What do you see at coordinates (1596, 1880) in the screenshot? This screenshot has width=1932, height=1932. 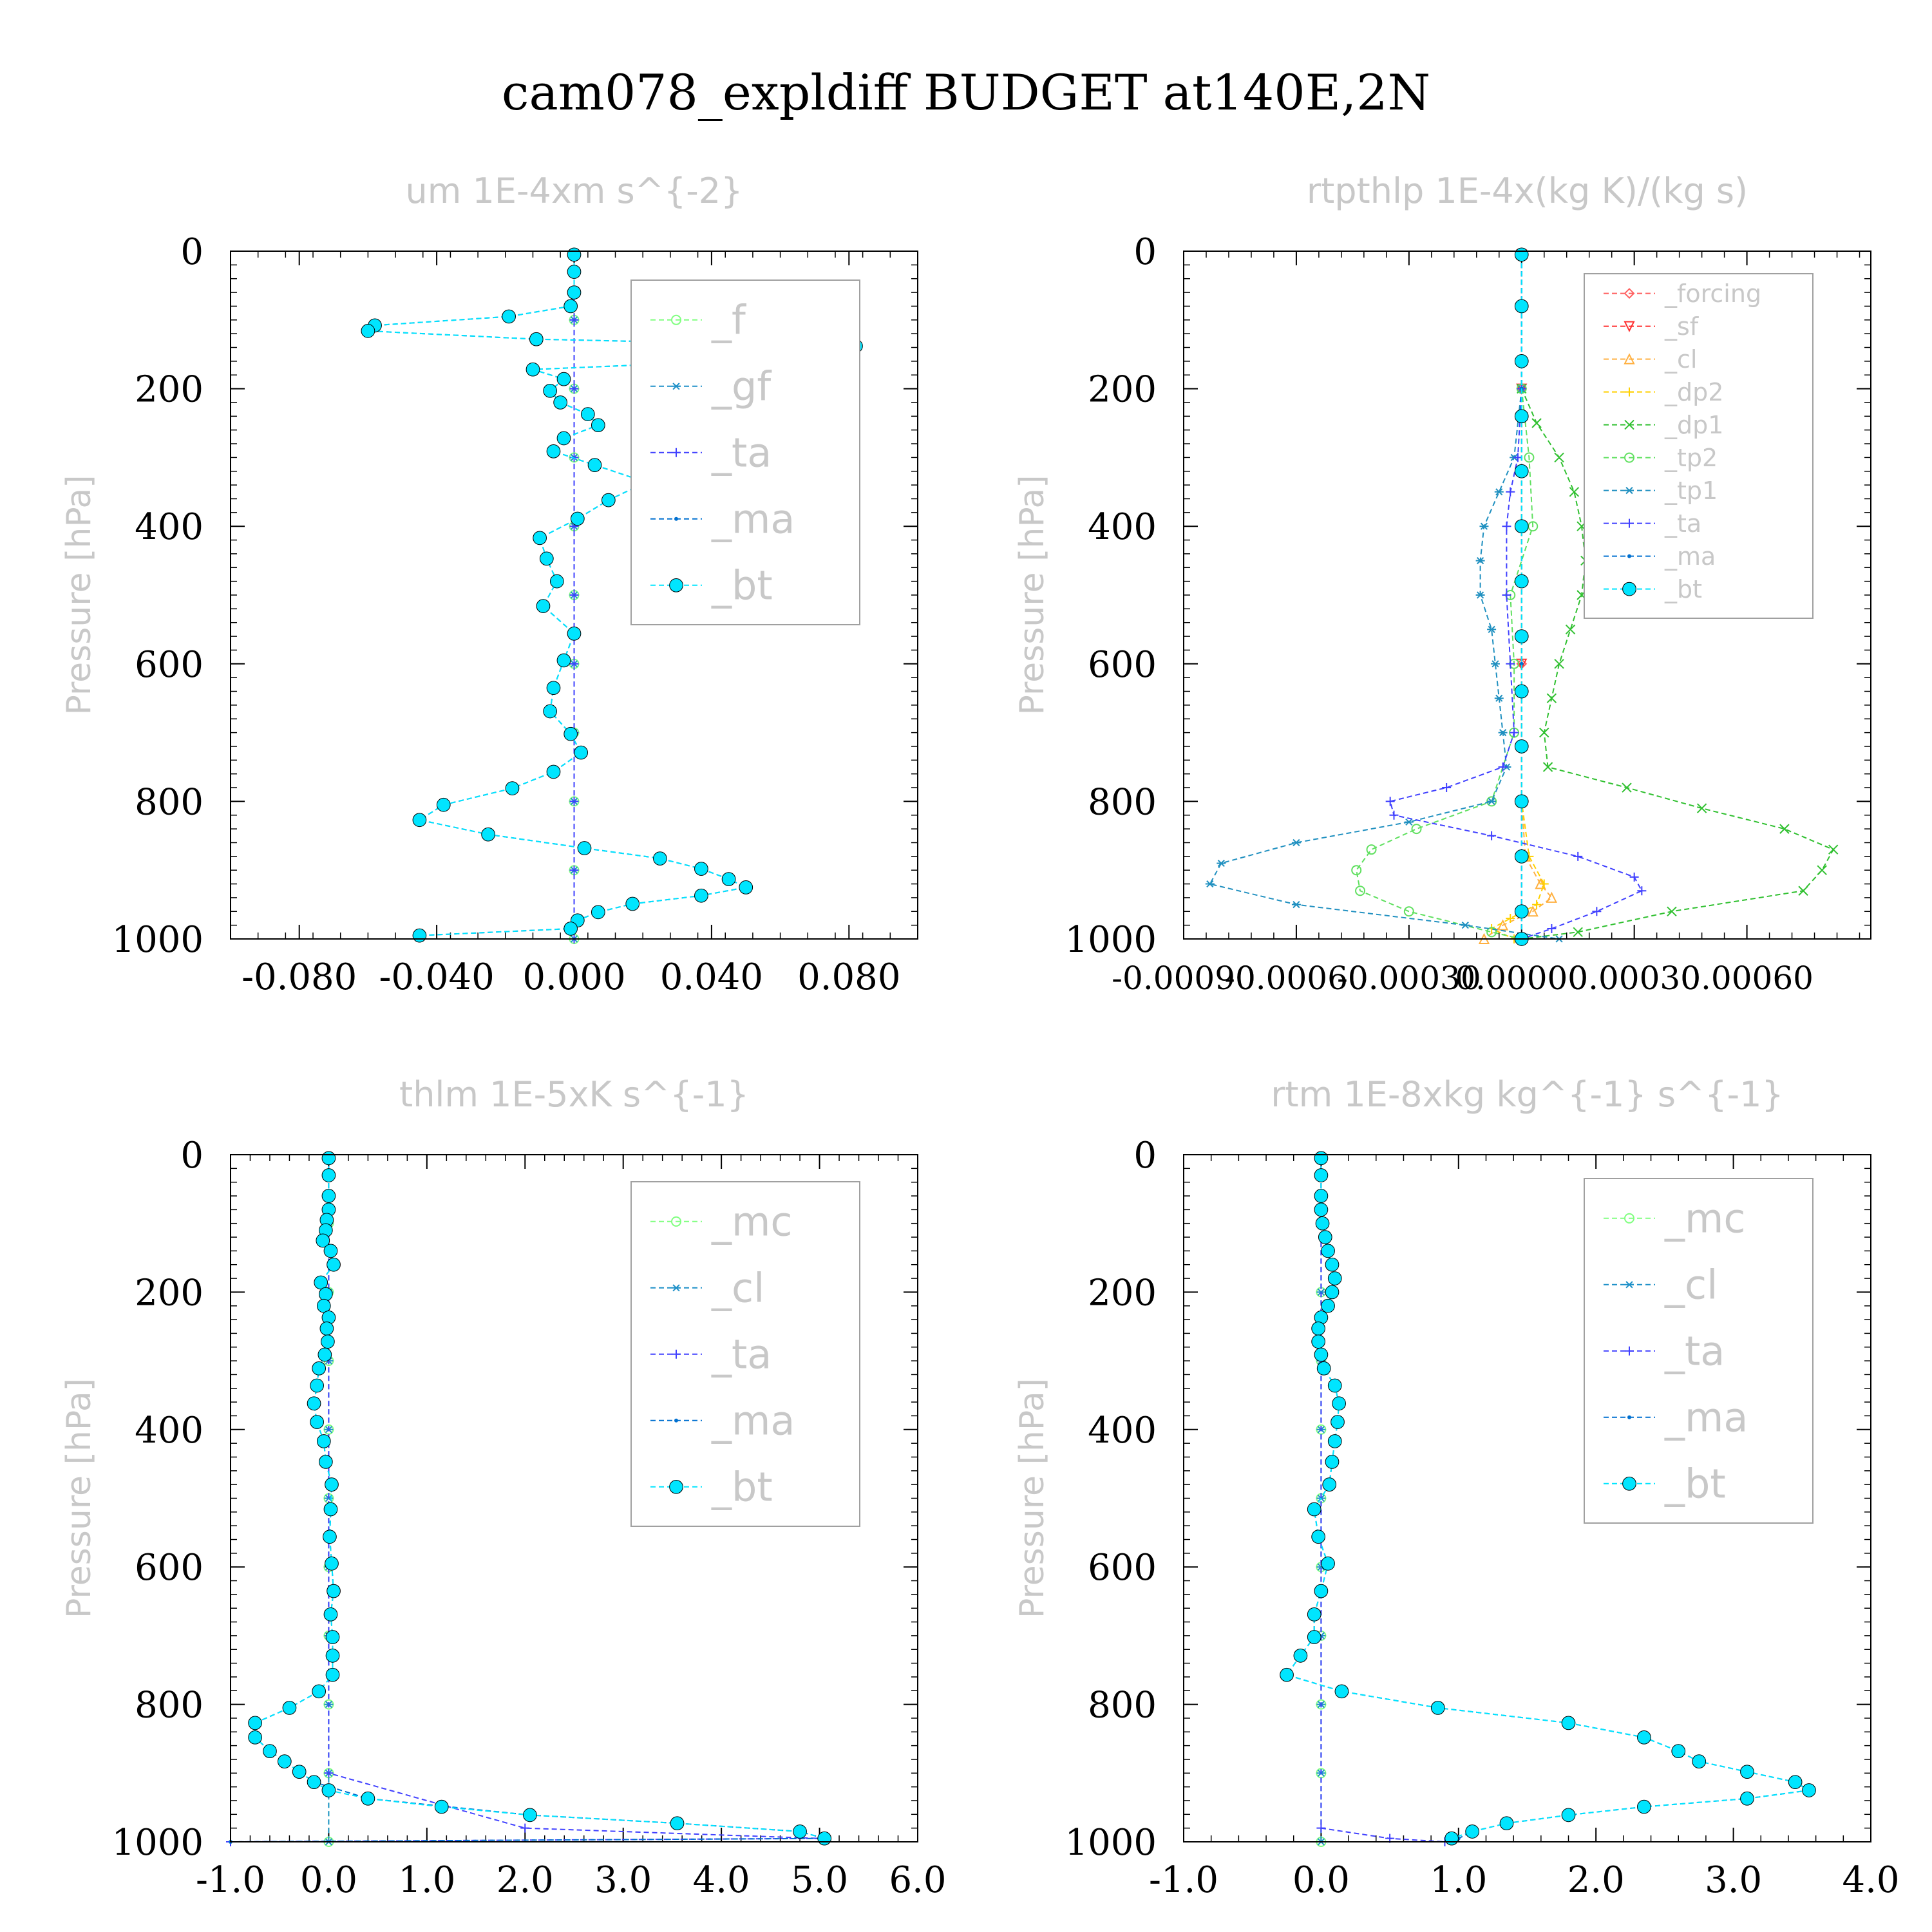 I see `x-tick-label: 2.0` at bounding box center [1596, 1880].